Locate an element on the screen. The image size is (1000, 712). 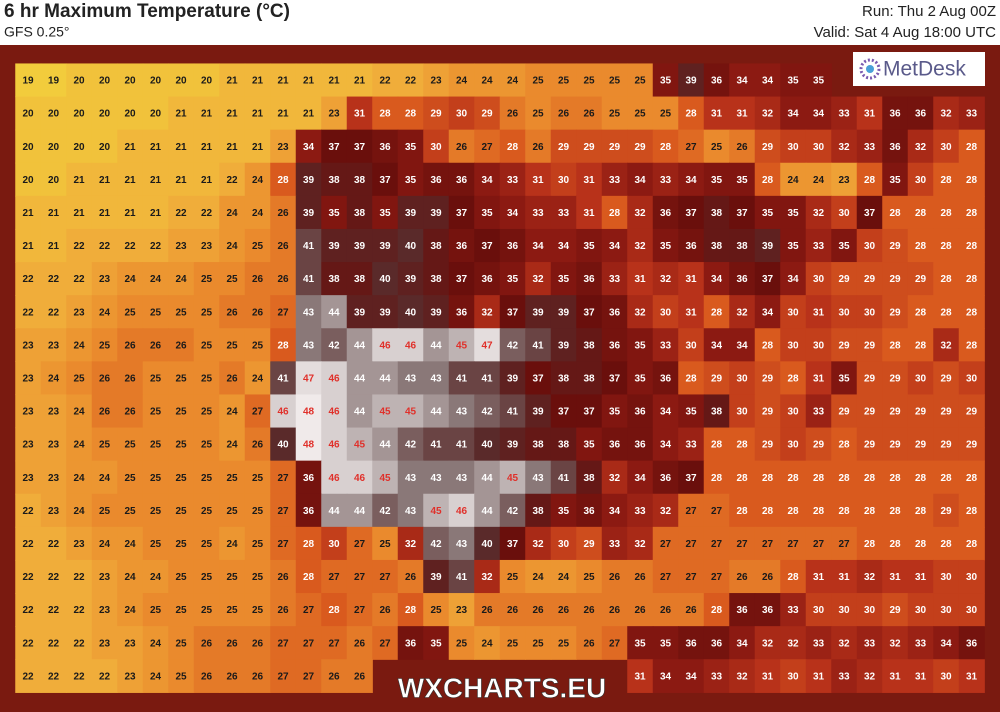
temperature-value: 45 is located at coordinates (513, 478).